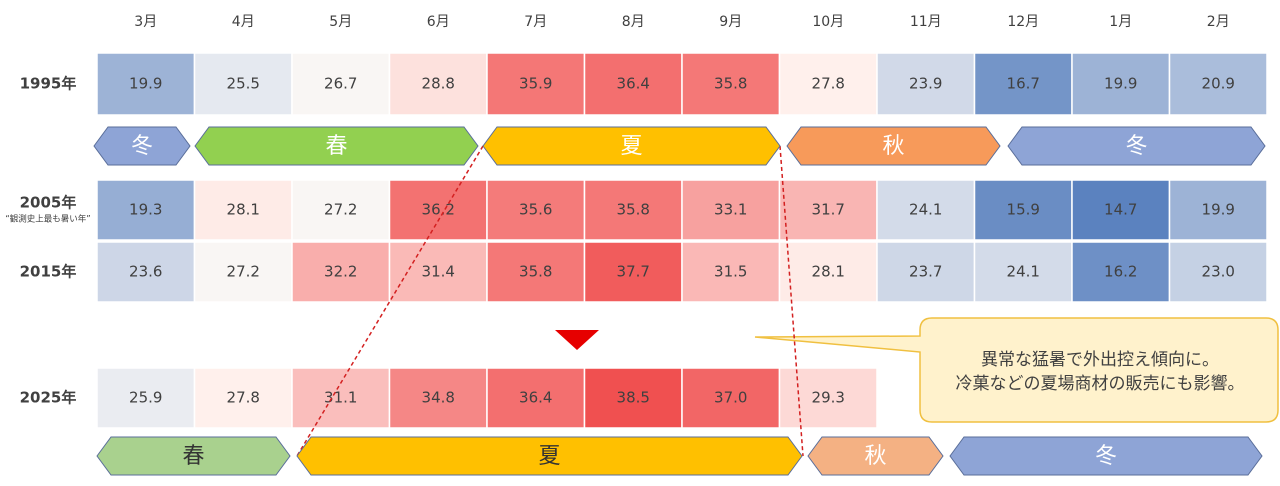 The width and height of the screenshot is (1280, 486). Describe the element at coordinates (48, 84) in the screenshot. I see `row-label: 1995年` at that location.